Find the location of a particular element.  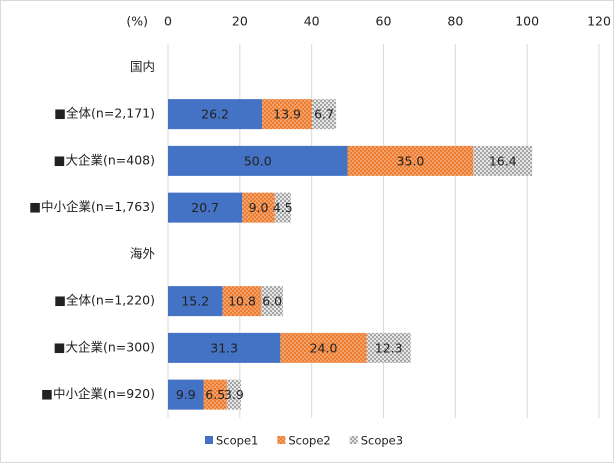

data-label: 9.0 is located at coordinates (259, 207).